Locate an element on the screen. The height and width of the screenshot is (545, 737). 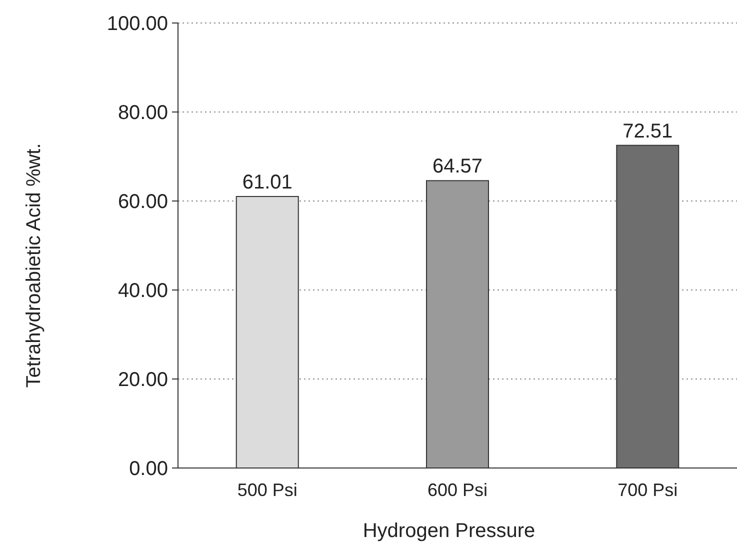
y-tick-label: 60.00 is located at coordinates (143, 202).